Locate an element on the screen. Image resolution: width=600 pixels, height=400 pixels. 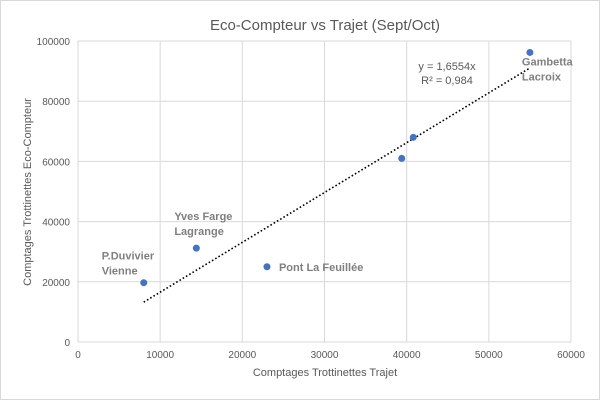
point-label: Lagrange is located at coordinates (199, 232).